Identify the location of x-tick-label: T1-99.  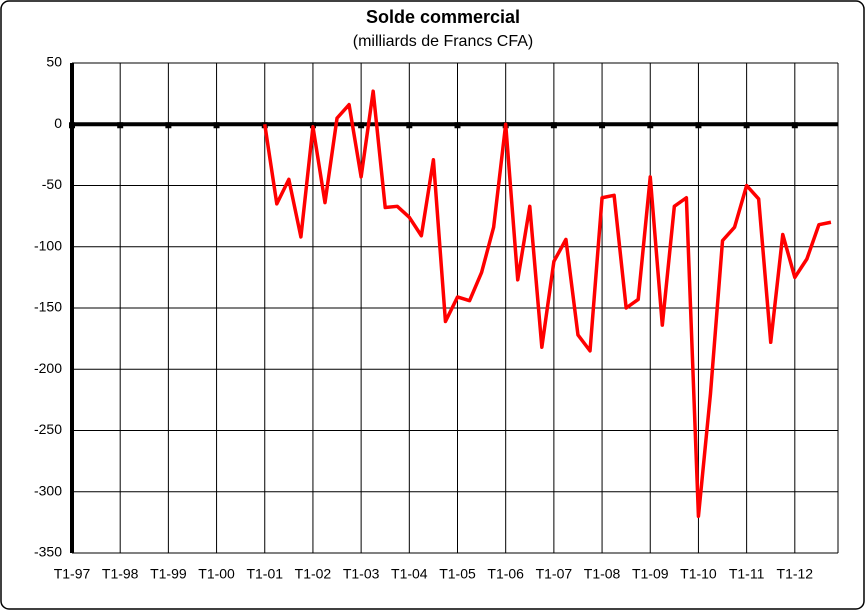
(168, 574).